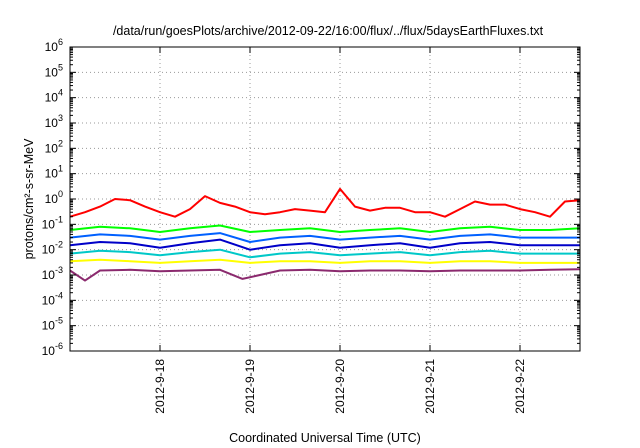 Image resolution: width=640 pixels, height=448 pixels. What do you see at coordinates (54, 146) in the screenshot?
I see `y-tick-label: 10²` at bounding box center [54, 146].